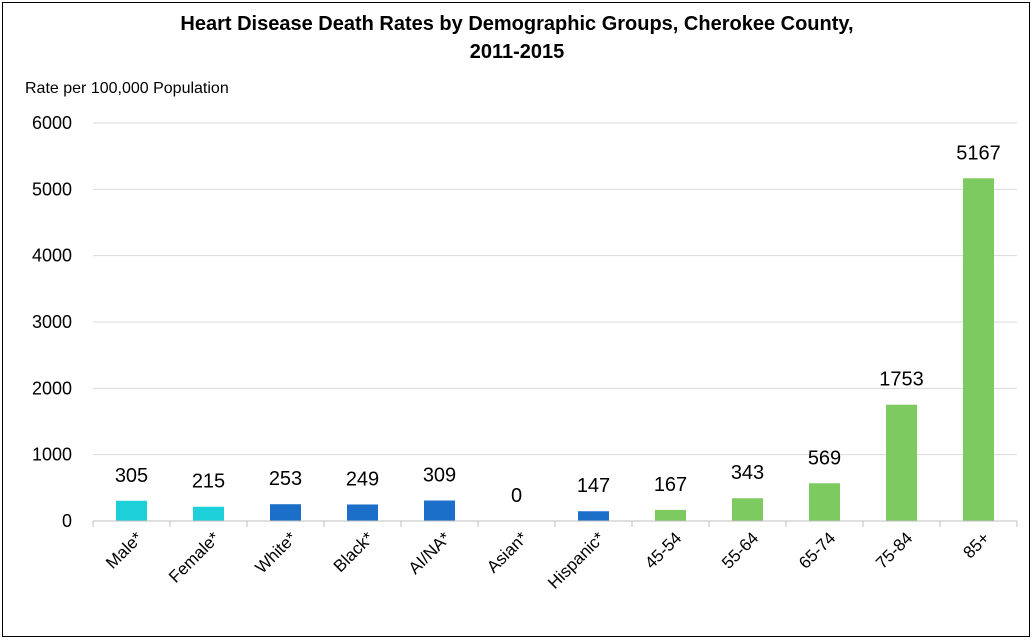  Describe the element at coordinates (663, 550) in the screenshot. I see `x-tick-label: 45-54` at that location.